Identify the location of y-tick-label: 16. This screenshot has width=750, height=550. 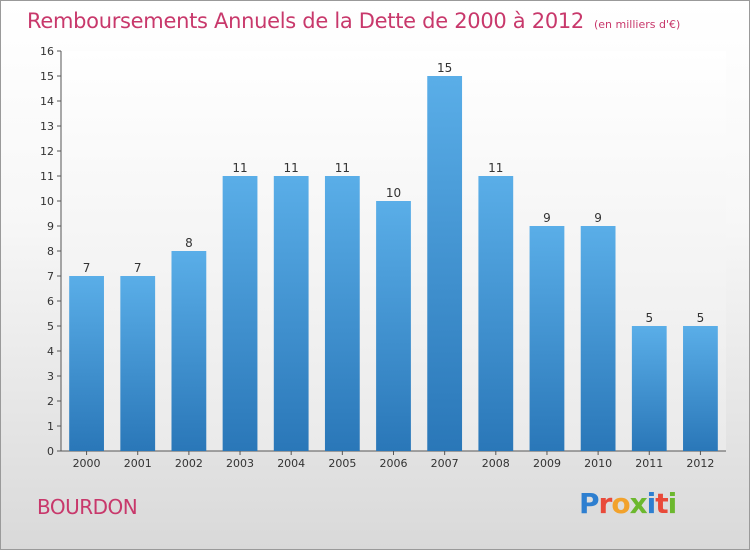
(47, 51).